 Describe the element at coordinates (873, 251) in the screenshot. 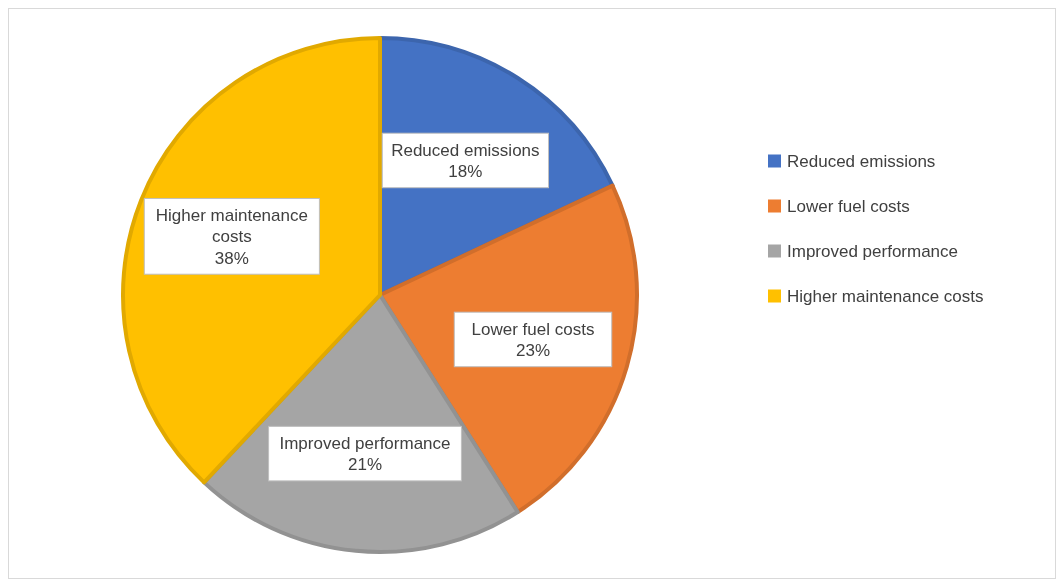

I see `legend-label: Improved performance` at that location.